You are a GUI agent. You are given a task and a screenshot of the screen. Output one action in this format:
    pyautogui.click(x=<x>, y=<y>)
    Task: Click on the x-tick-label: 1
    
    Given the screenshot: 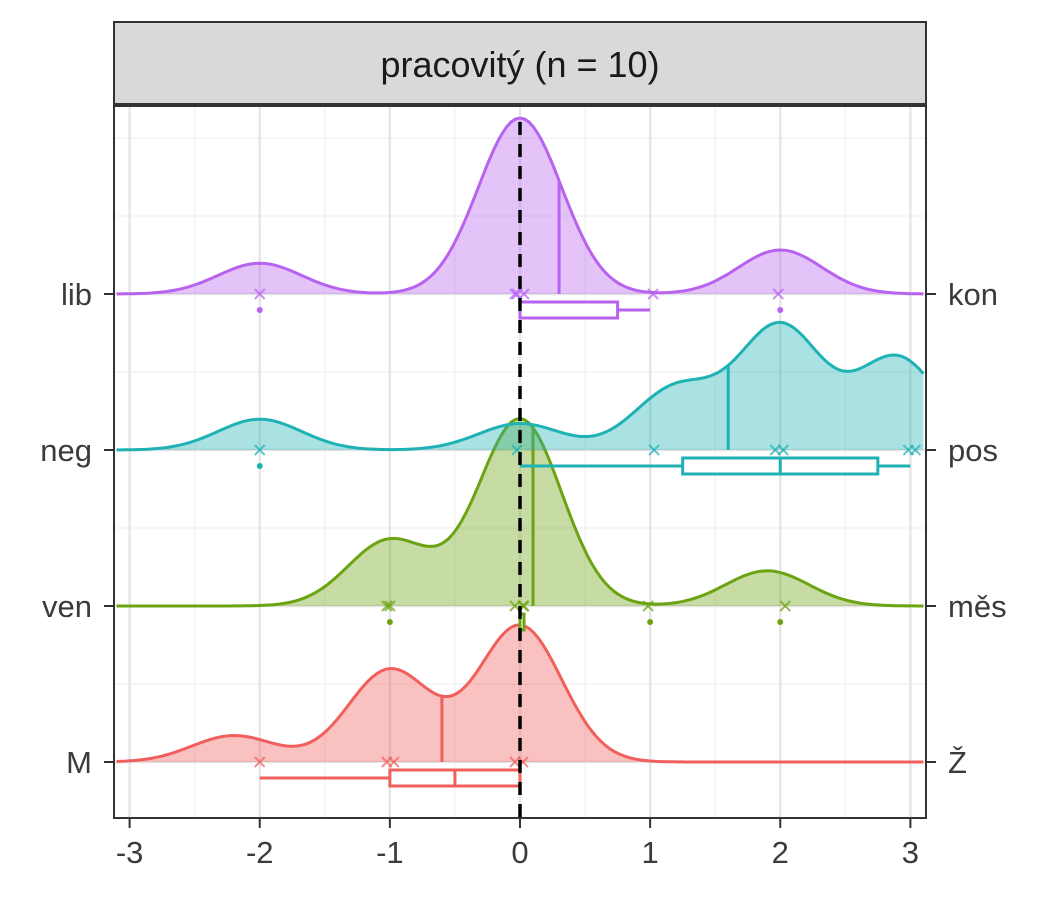 What is the action you would take?
    pyautogui.click(x=650, y=852)
    